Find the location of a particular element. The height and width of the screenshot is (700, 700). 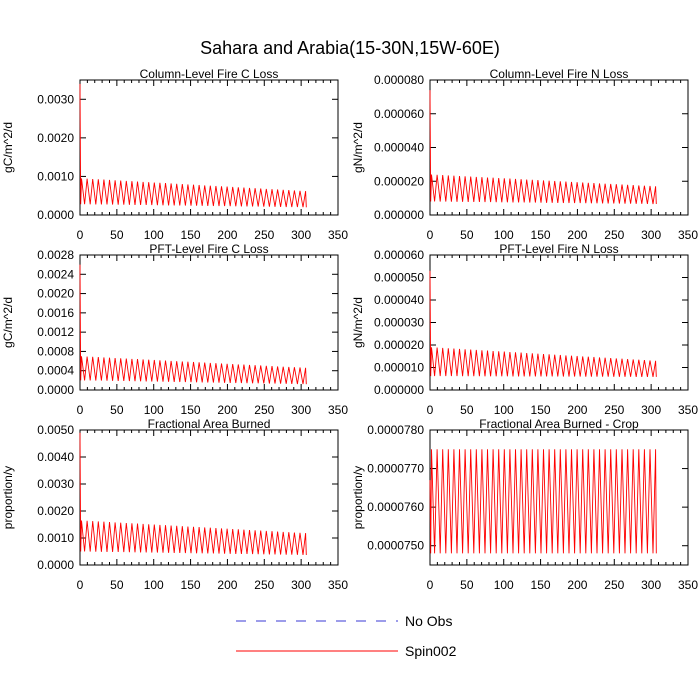

panel-5-xtick-label: 250 is located at coordinates (264, 585).